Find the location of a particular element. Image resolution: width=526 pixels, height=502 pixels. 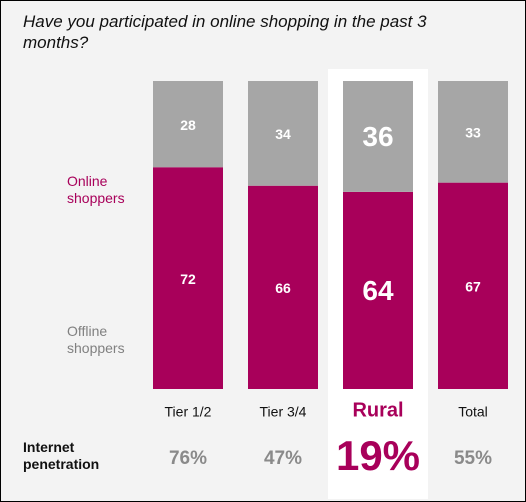

x-tick-label: Tier 1/2 is located at coordinates (188, 412).